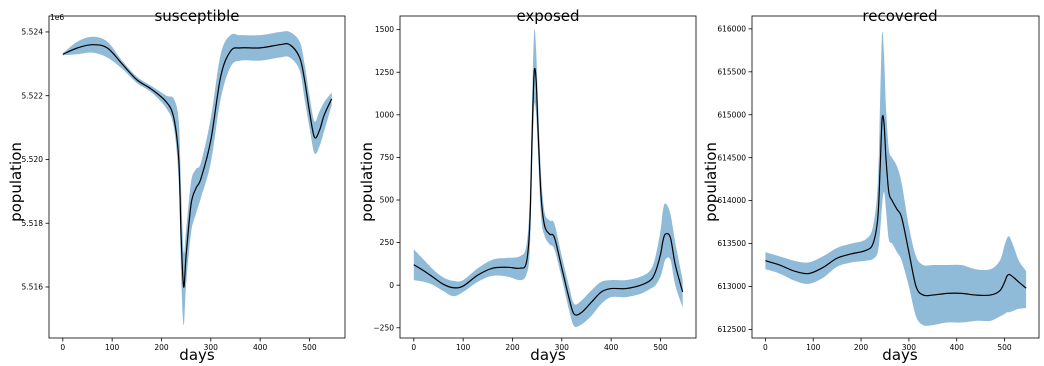 The height and width of the screenshot is (366, 1044). Describe the element at coordinates (33, 95) in the screenshot. I see `y-tick-label: 5.522` at that location.